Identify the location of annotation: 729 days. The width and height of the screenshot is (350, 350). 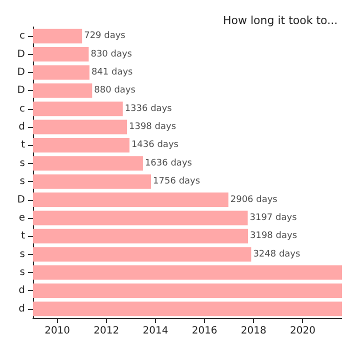
(105, 36).